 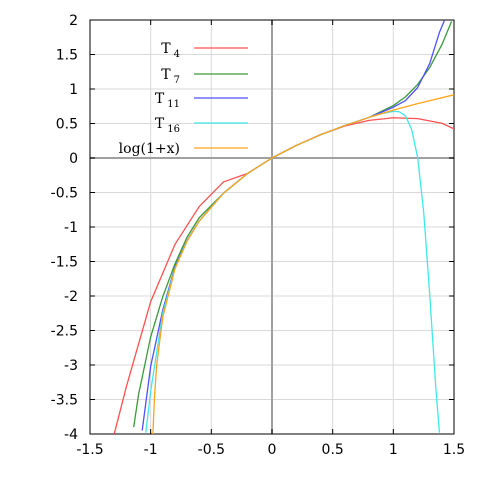 I want to click on legend-label-t-16: T 16, so click(x=167, y=125).